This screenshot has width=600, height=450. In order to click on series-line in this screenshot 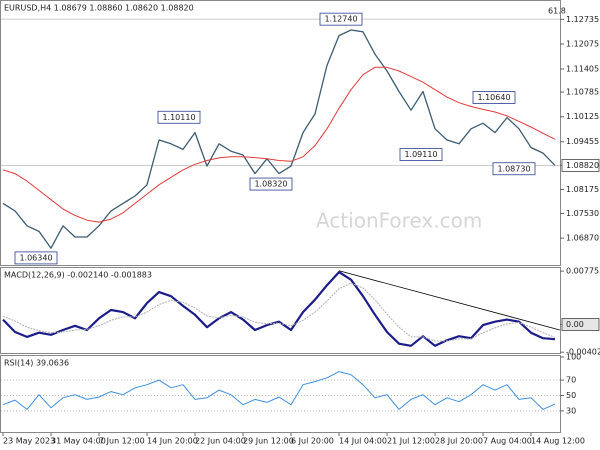, I will do `click(279, 390)`.